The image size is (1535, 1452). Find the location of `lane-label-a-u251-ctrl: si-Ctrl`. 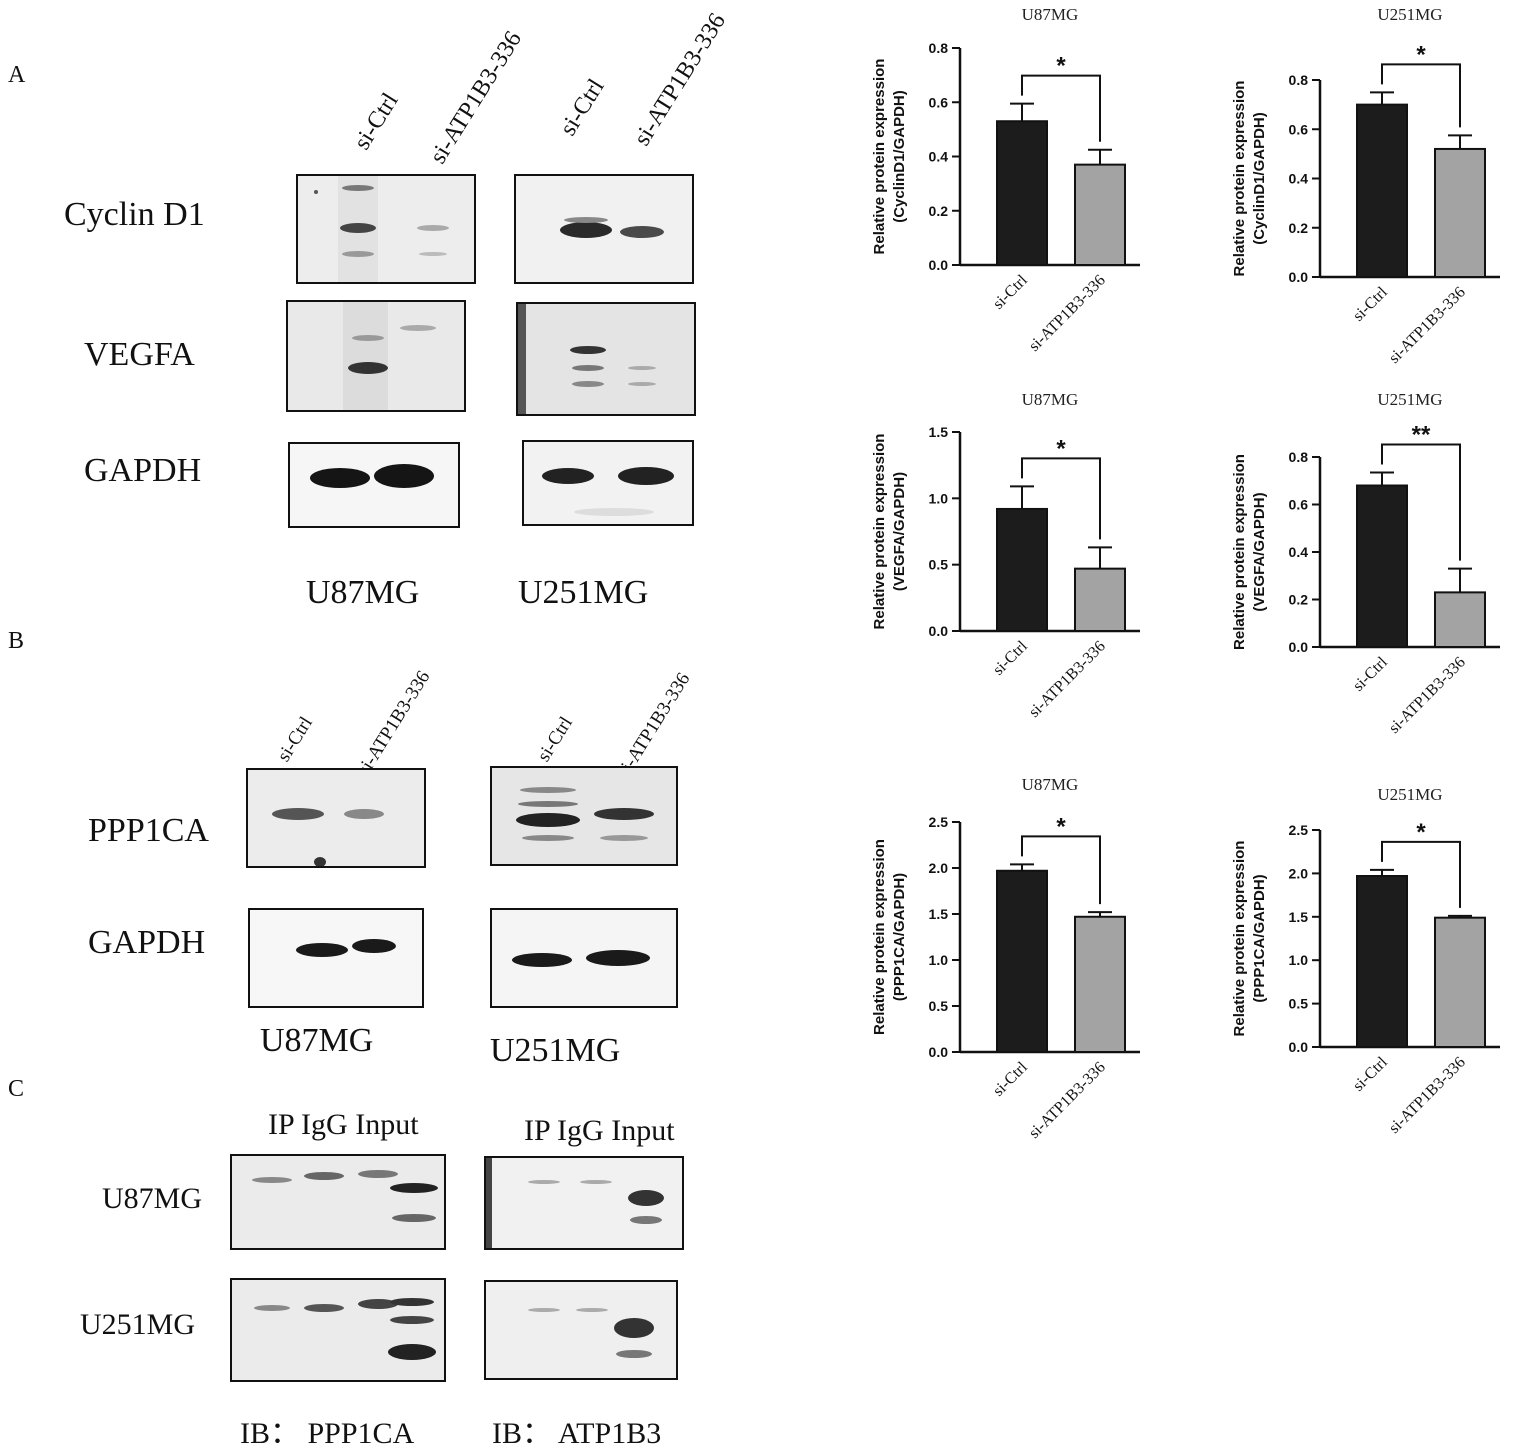

lane-label-a-u251-ctrl: si-Ctrl is located at coordinates (582, 107).